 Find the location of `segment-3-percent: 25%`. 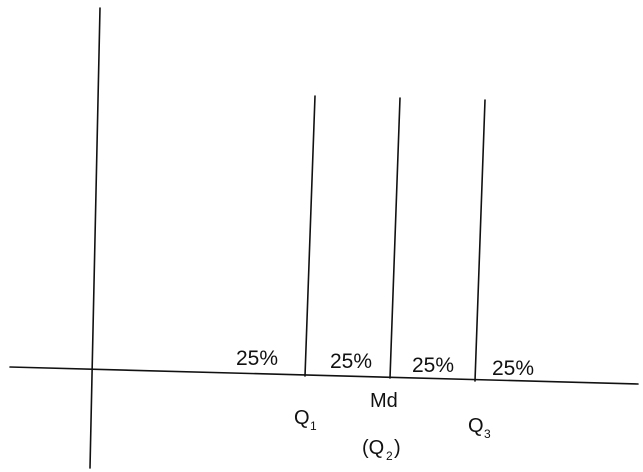

segment-3-percent: 25% is located at coordinates (433, 365).